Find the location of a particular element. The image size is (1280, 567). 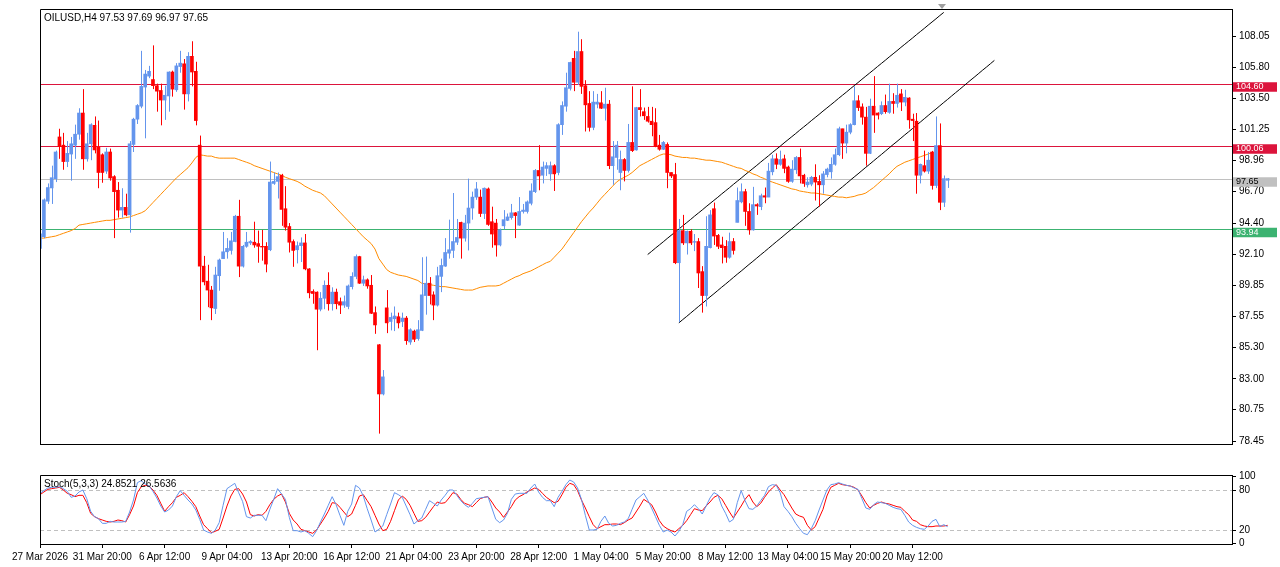

y-tick-label: 83.00 is located at coordinates (1252, 378).